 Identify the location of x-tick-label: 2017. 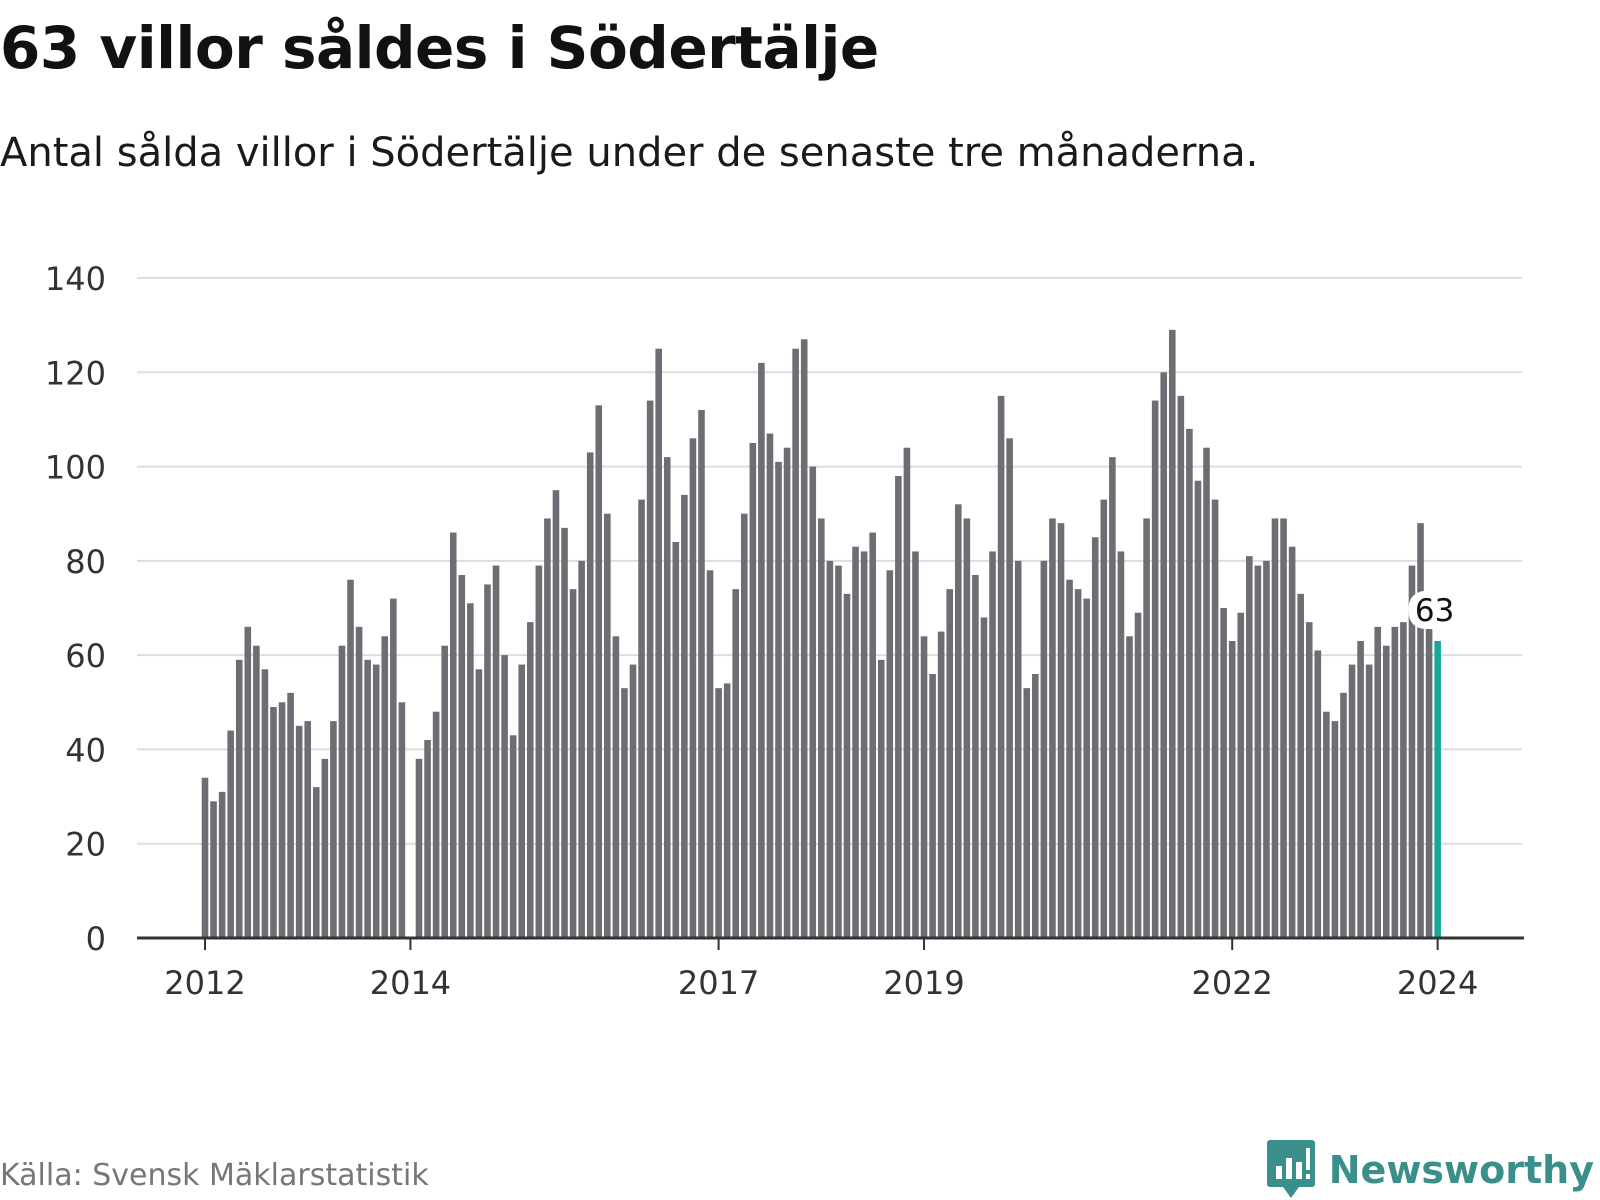
(718, 983).